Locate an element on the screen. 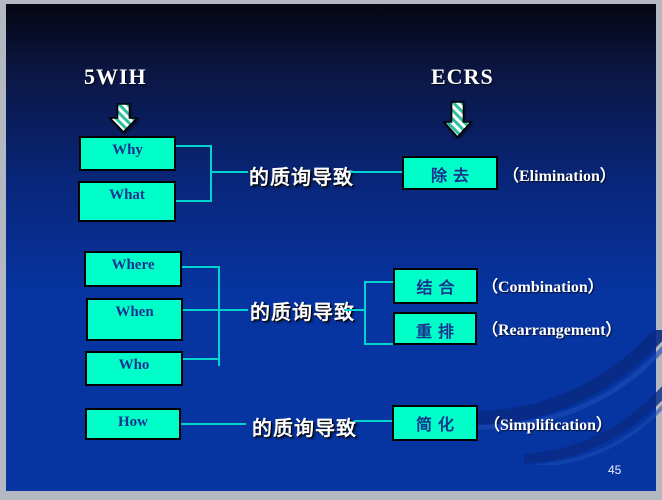 This screenshot has width=662, height=500. box-label: Who is located at coordinates (134, 365).